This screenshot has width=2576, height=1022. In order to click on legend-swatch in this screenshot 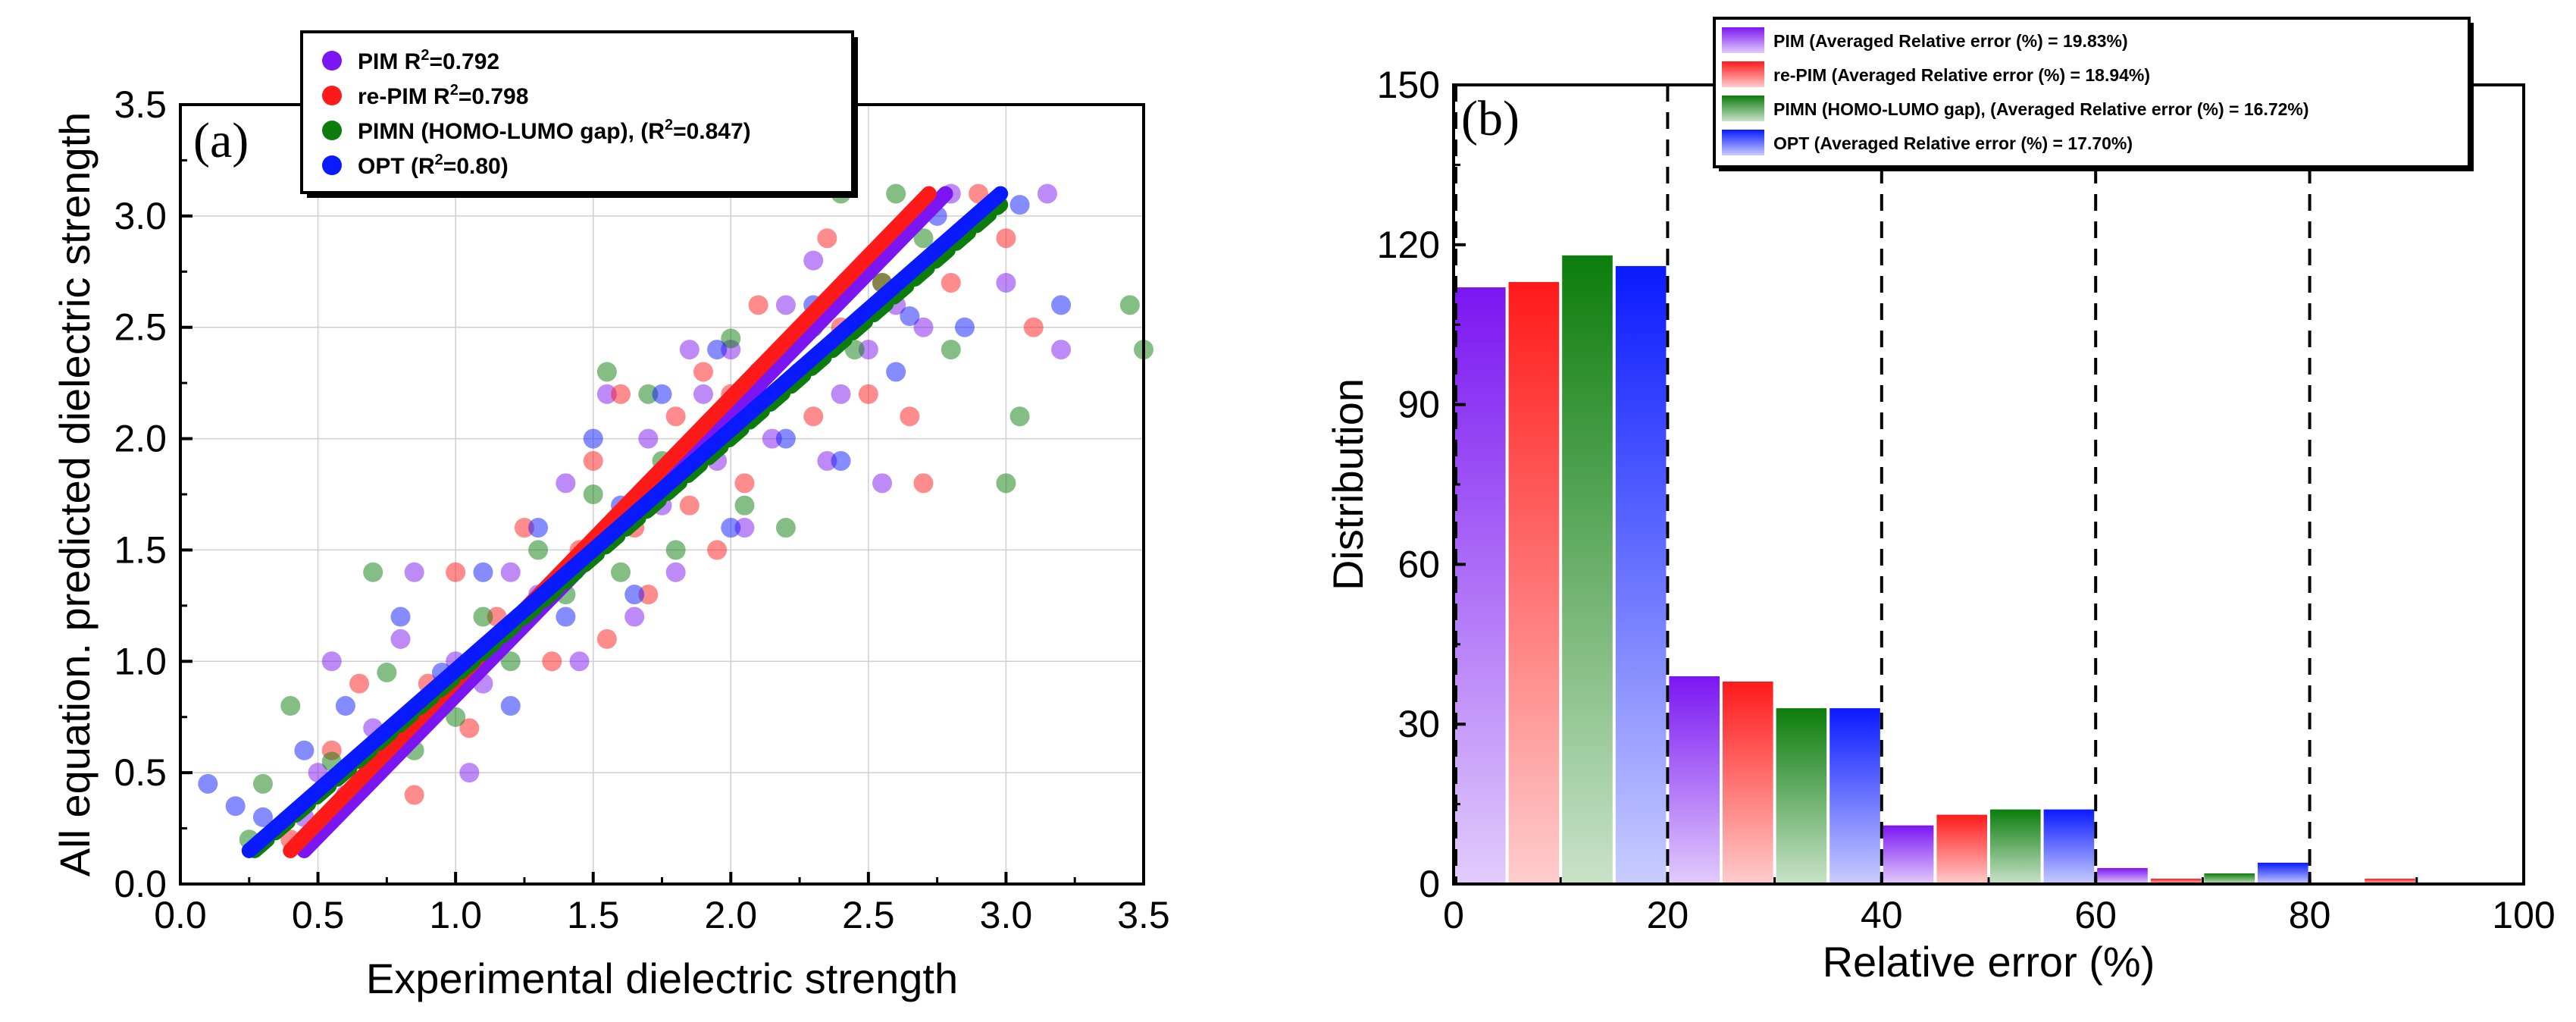, I will do `click(1743, 74)`.